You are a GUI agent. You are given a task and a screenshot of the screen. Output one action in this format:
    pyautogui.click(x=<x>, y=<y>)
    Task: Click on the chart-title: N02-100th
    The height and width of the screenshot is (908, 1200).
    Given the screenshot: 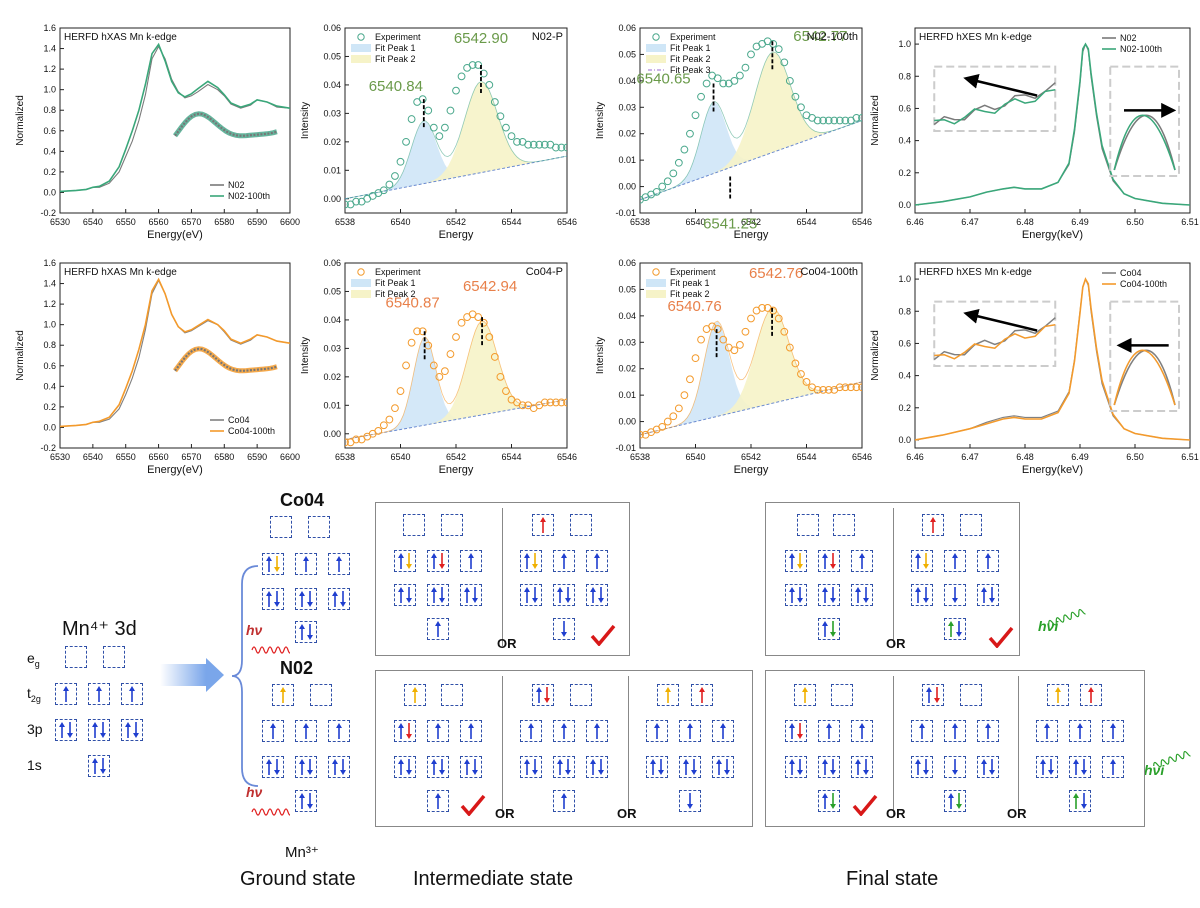 What is the action you would take?
    pyautogui.click(x=832, y=37)
    